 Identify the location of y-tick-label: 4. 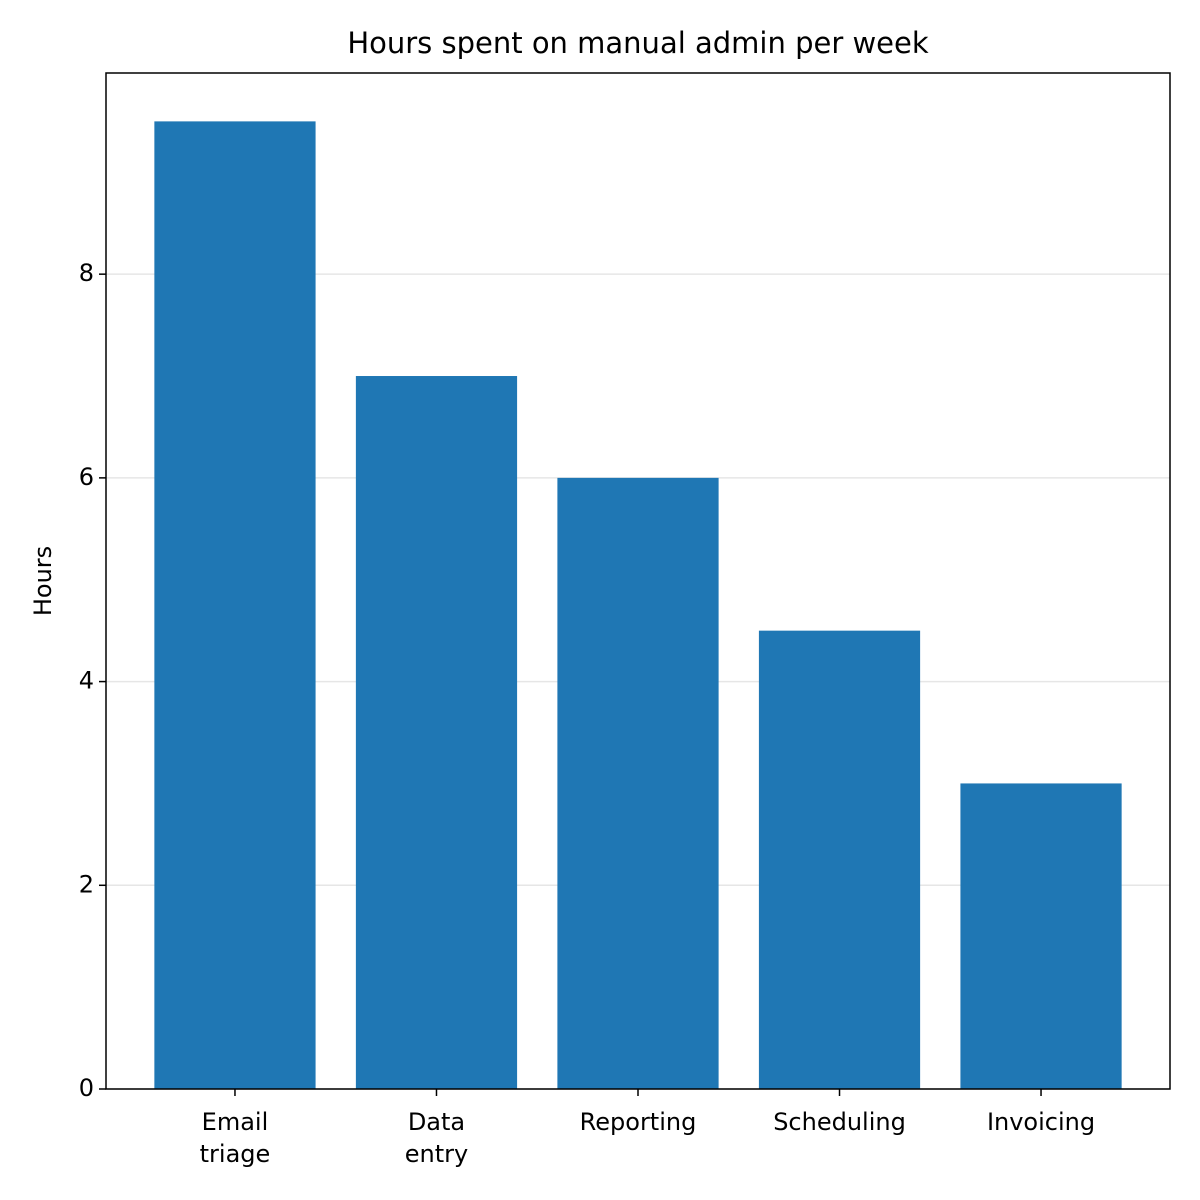
(86, 681).